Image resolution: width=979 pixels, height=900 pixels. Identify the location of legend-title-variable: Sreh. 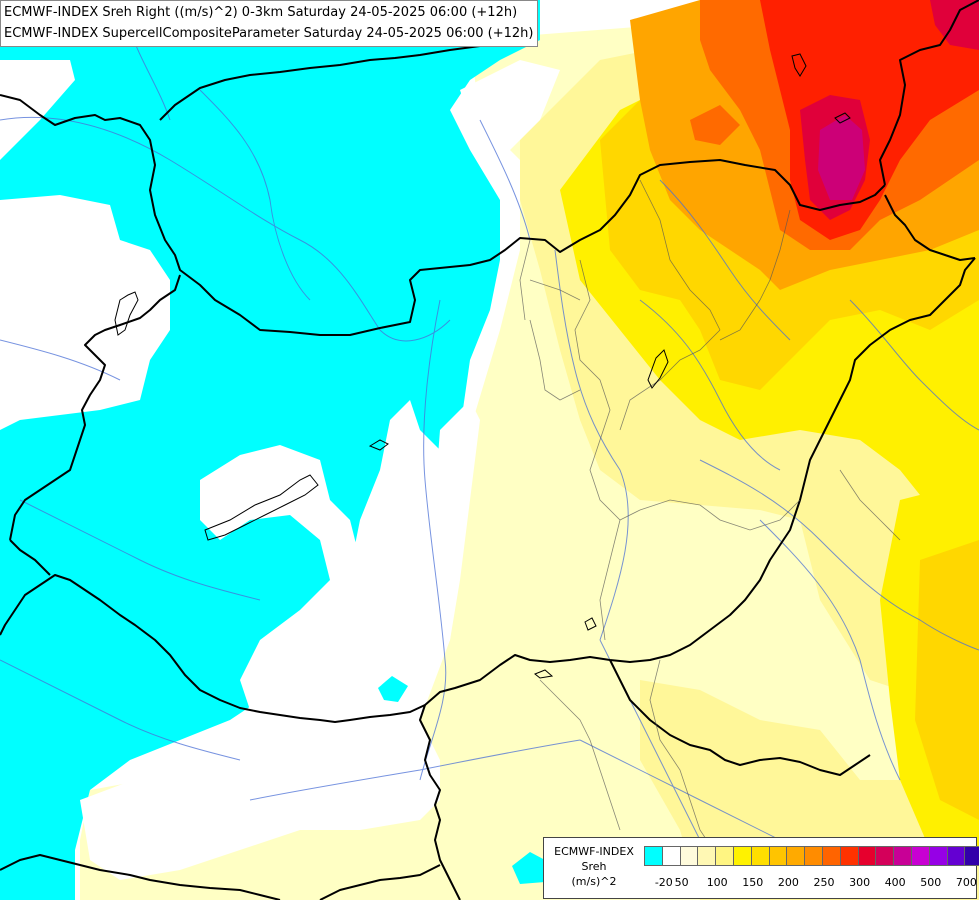
(594, 866).